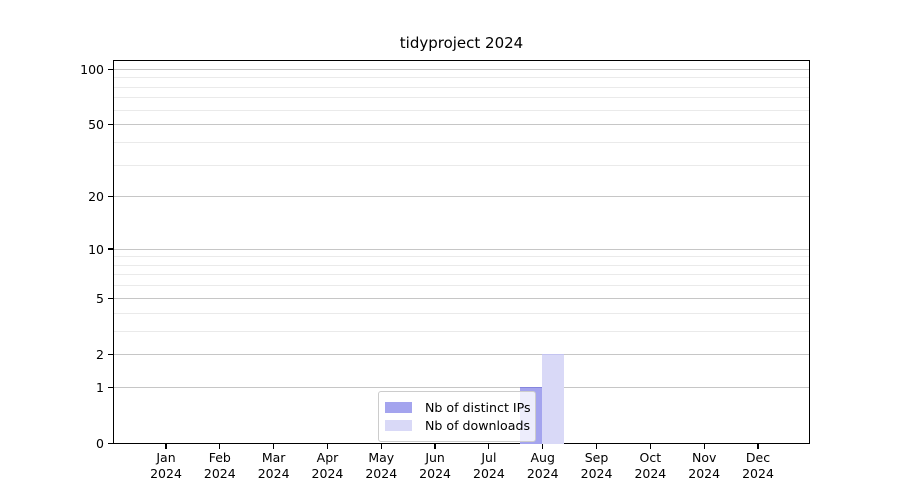 This screenshot has height=500, width=900. Describe the element at coordinates (457, 416) in the screenshot. I see `legend: Nb of distinct IPs Nb of downloads` at that location.